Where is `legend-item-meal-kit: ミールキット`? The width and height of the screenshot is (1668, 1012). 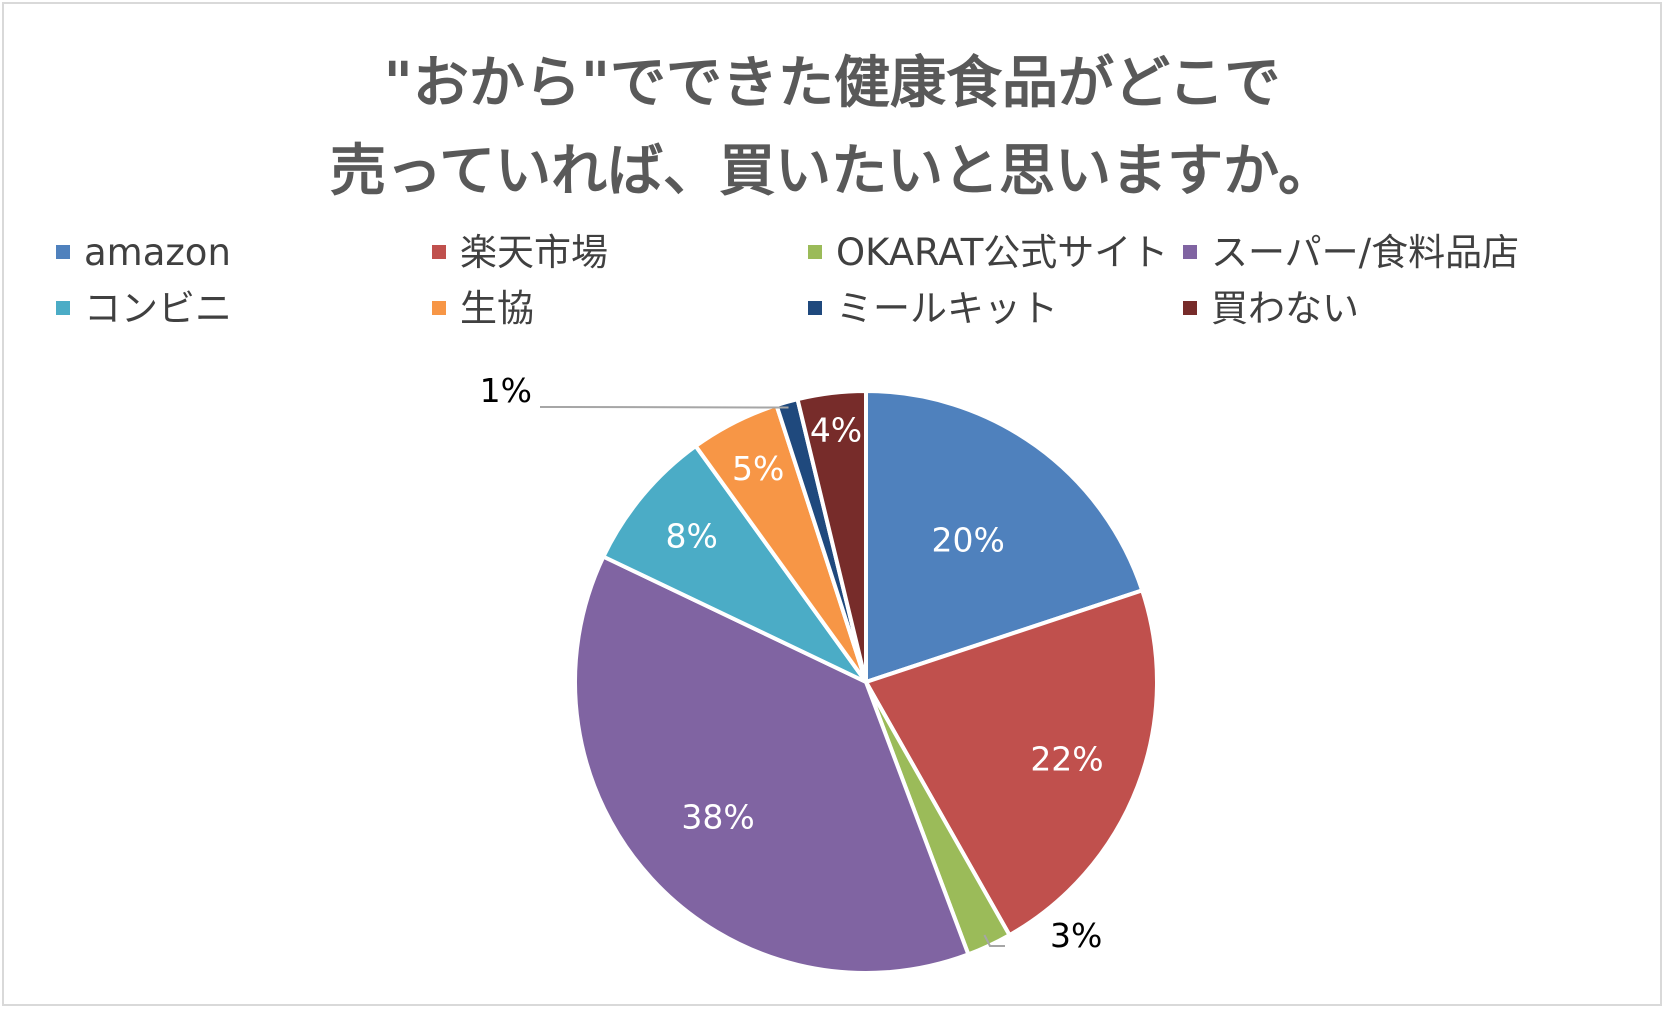
legend-item-meal-kit: ミールキット is located at coordinates (933, 309).